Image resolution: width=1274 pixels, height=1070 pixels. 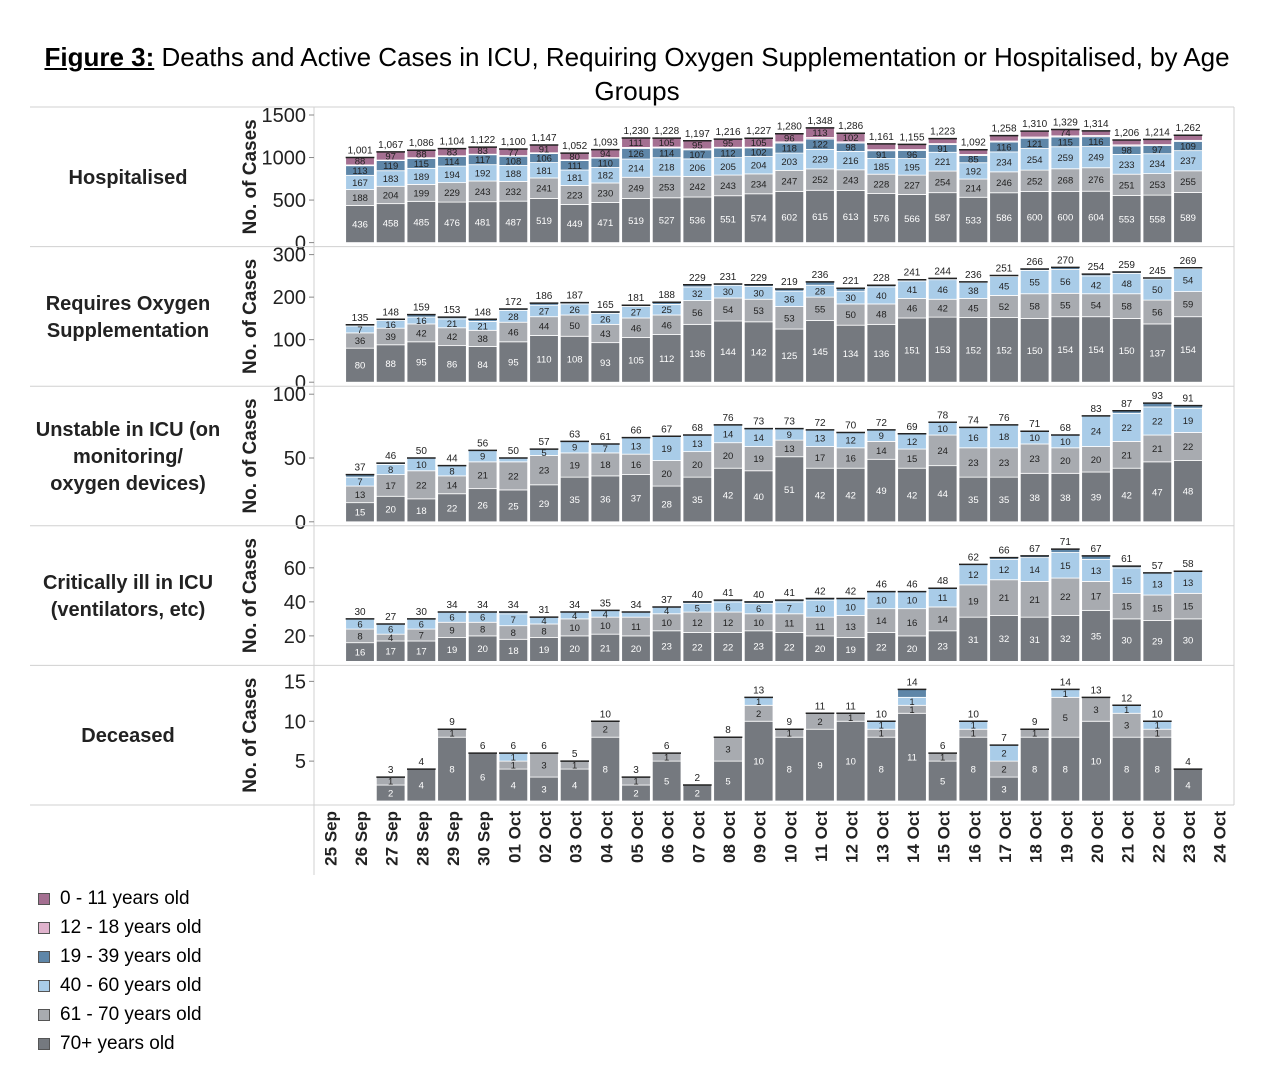 What do you see at coordinates (453, 838) in the screenshot?
I see `x-tick-label: 29 Sep` at bounding box center [453, 838].